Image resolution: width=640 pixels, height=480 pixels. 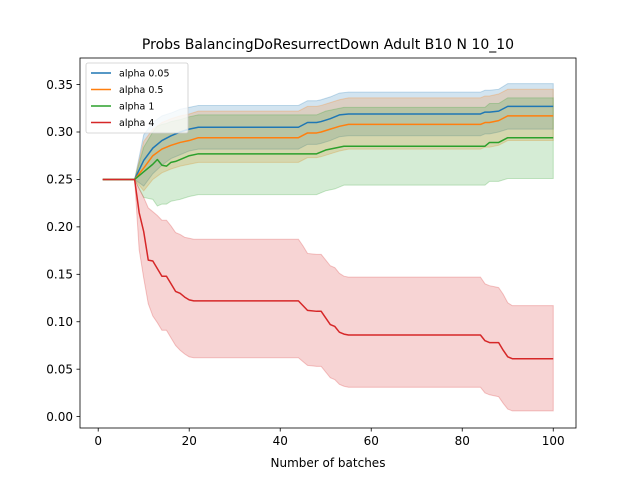 I want to click on legend-box, so click(x=137, y=98).